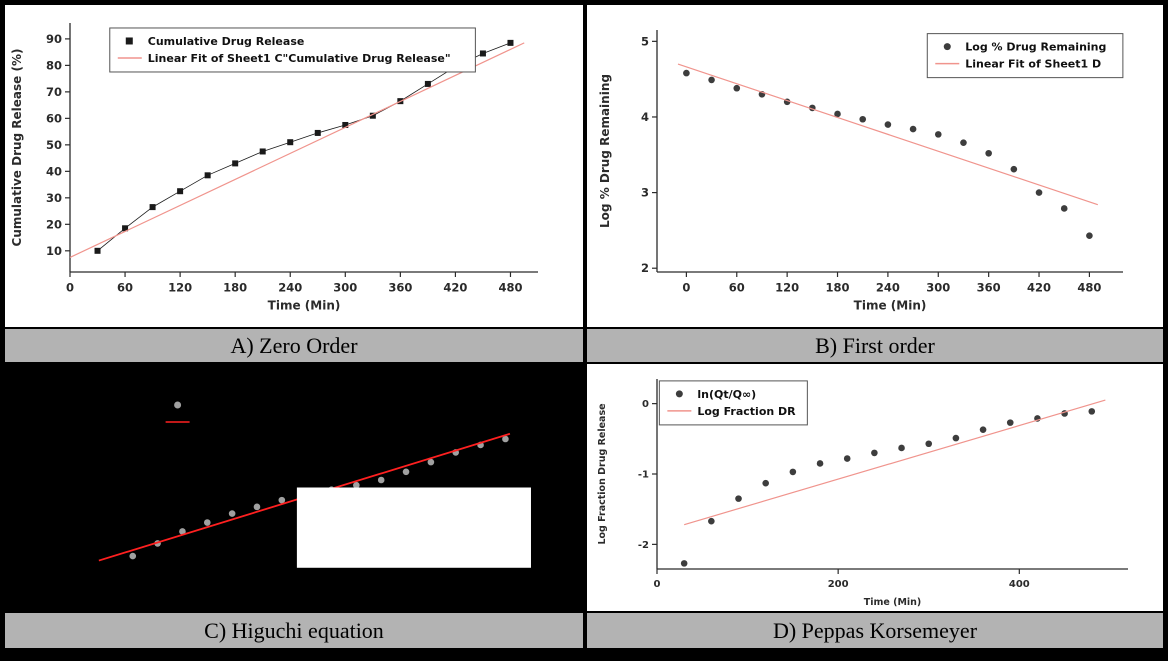 This screenshot has width=1168, height=661. Describe the element at coordinates (733, 403) in the screenshot. I see `legend: ln(Qt/Q∞) Log Fraction DR` at that location.